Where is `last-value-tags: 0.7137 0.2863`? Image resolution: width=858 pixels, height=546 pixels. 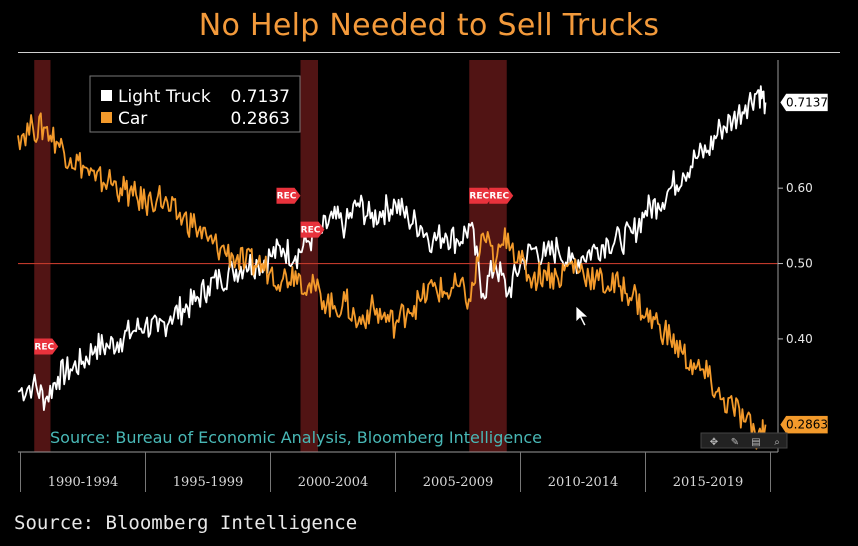
last-value-tags: 0.7137 0.2863 is located at coordinates (804, 263).